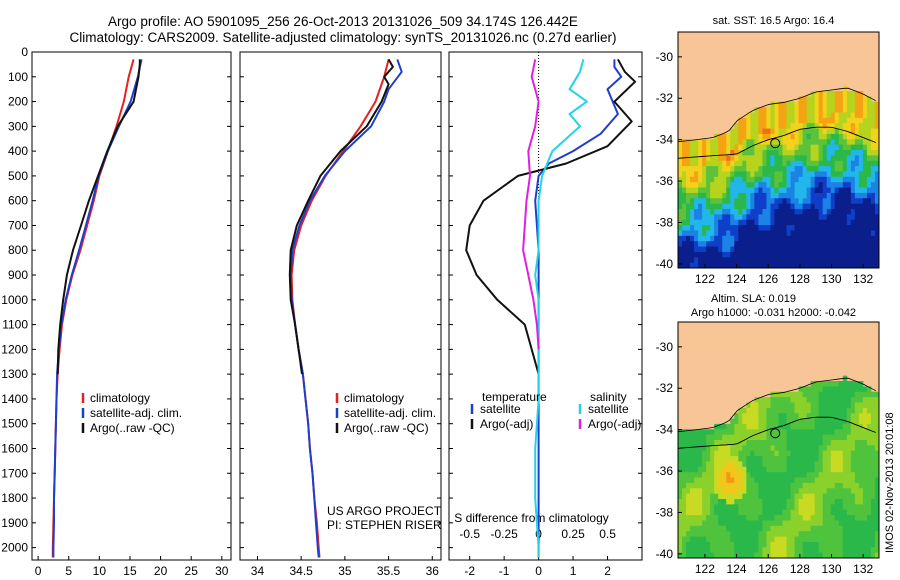 This screenshot has height=580, width=900. What do you see at coordinates (469, 571) in the screenshot?
I see `x-tick-label: -2` at bounding box center [469, 571].